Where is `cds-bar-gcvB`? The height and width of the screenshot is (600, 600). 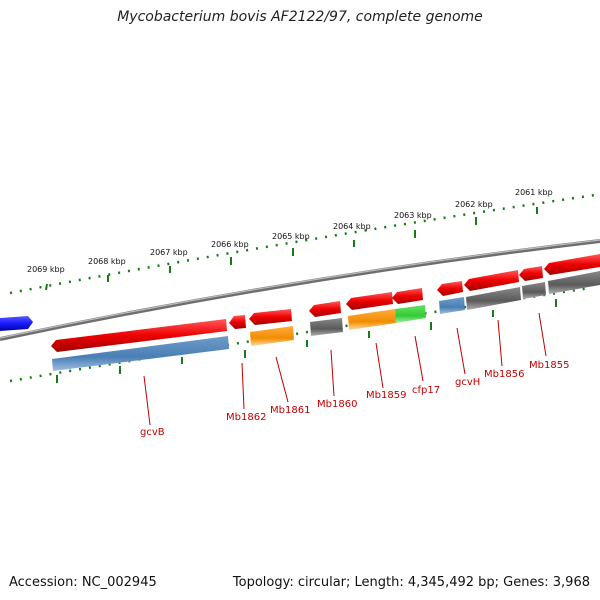 cds-bar-gcvB is located at coordinates (140, 353).